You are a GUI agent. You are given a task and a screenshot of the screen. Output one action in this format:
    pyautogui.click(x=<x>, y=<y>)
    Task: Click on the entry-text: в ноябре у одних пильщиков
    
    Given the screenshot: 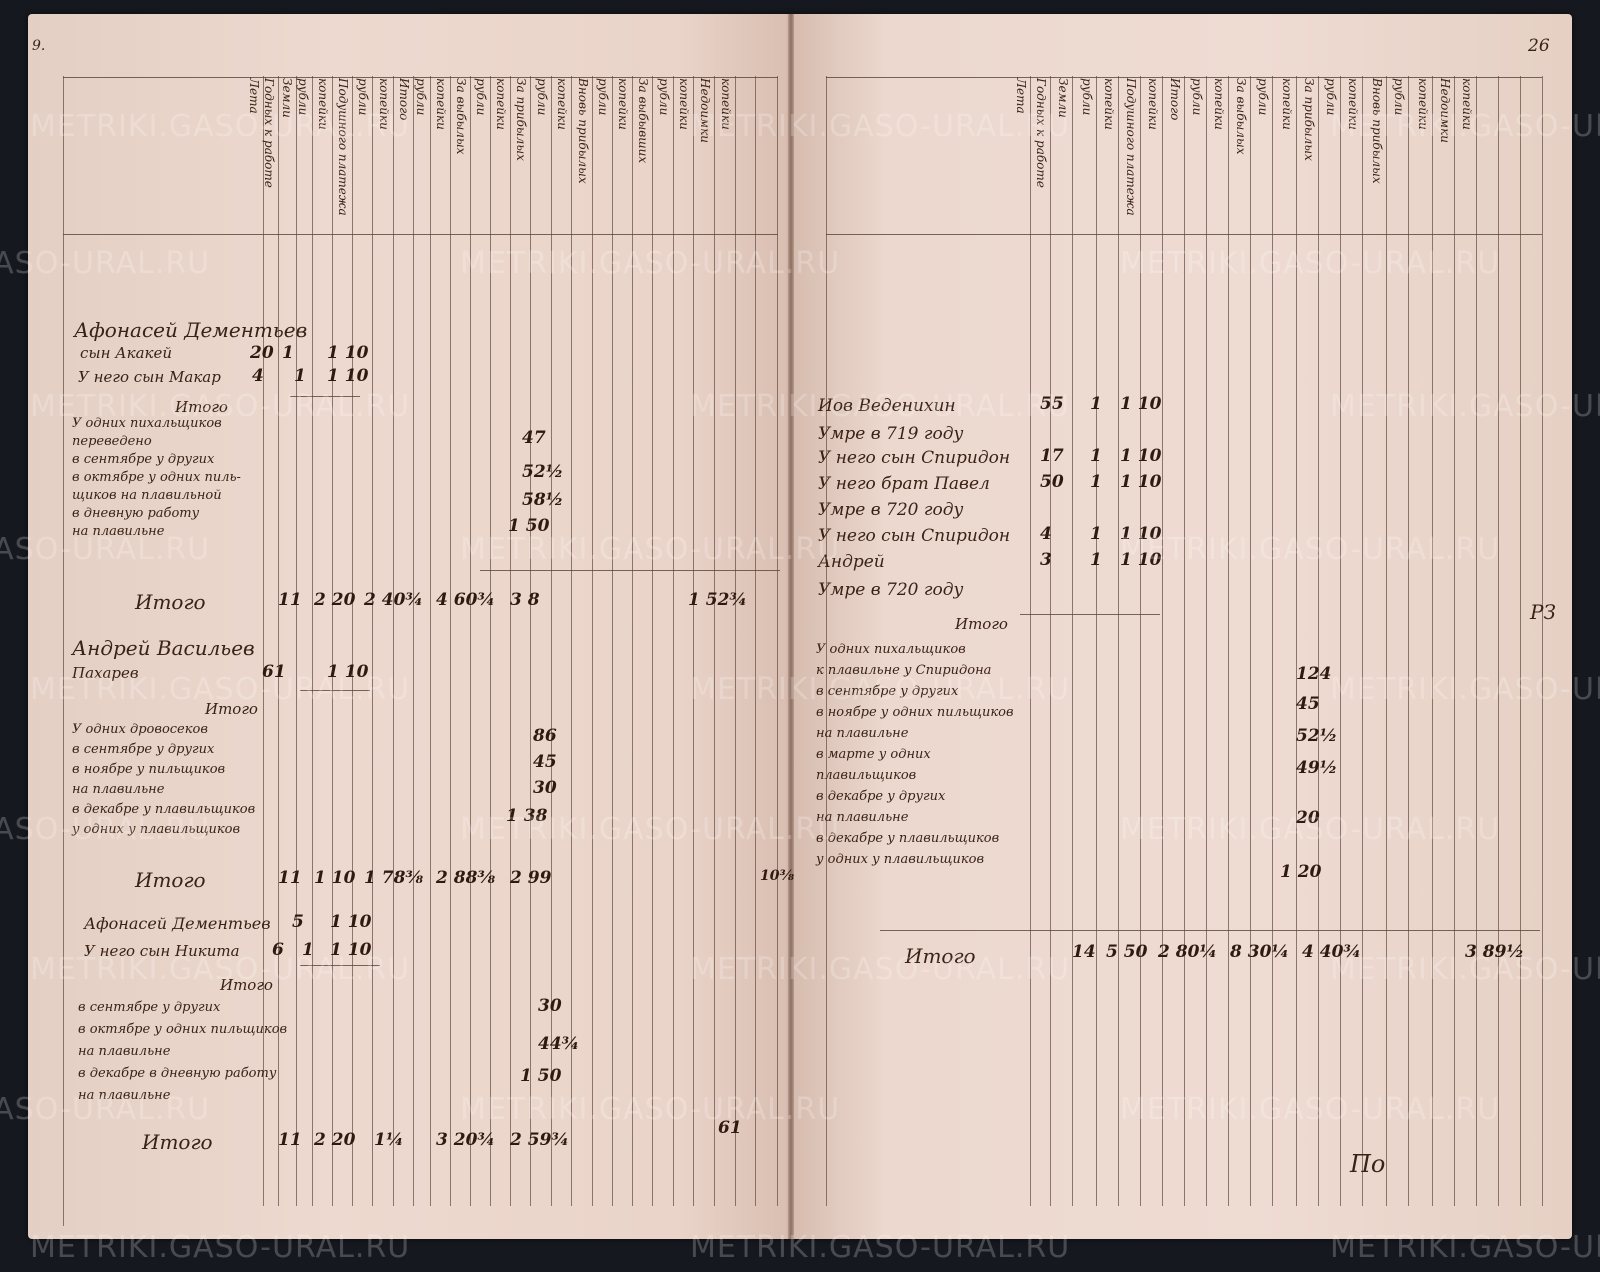 What is the action you would take?
    pyautogui.click(x=915, y=712)
    